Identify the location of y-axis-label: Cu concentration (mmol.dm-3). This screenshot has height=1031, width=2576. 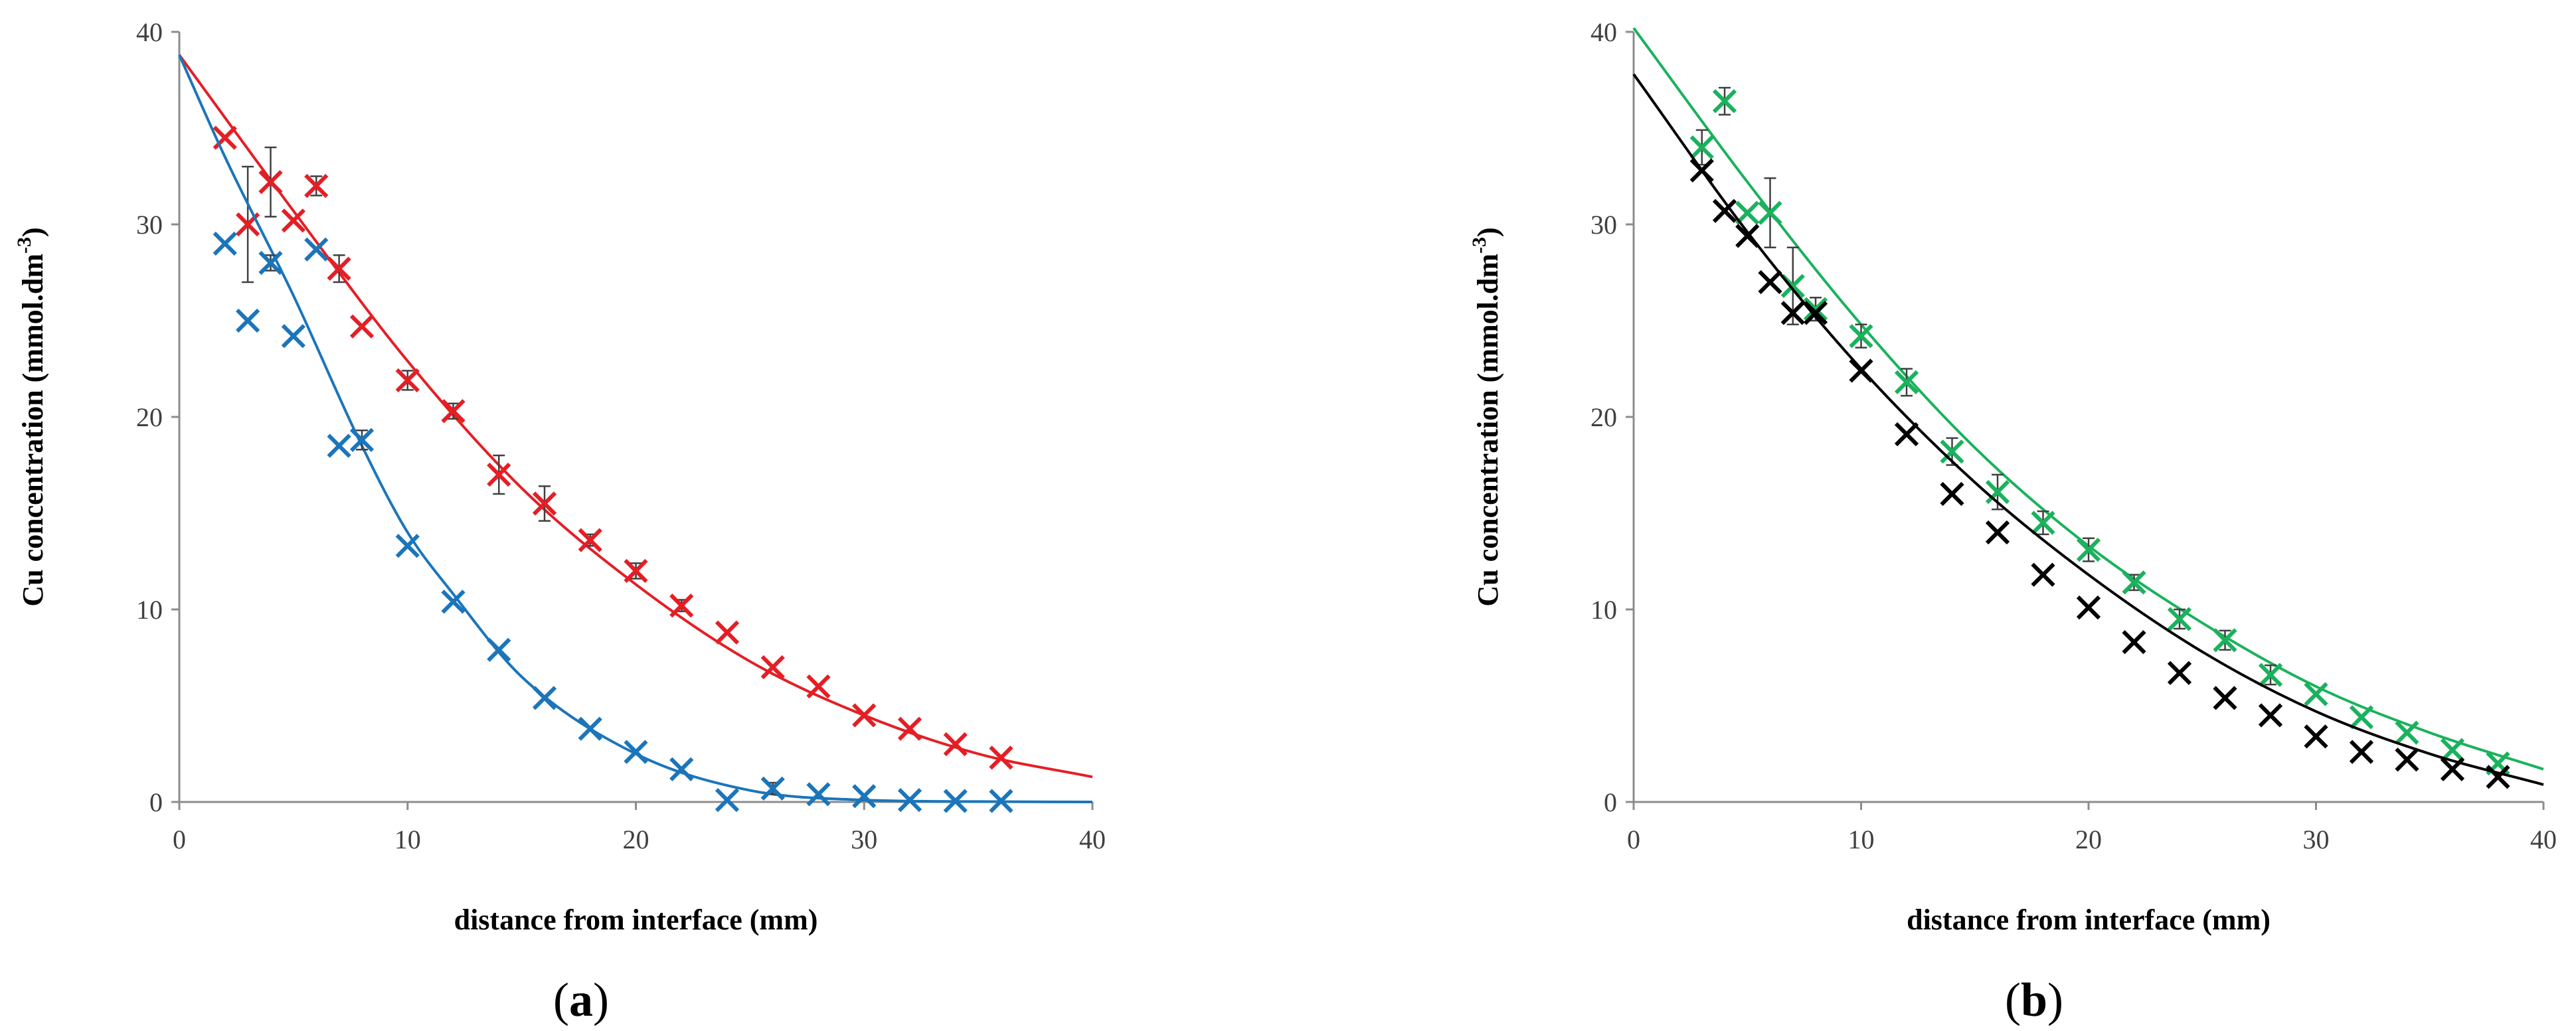
(31, 416).